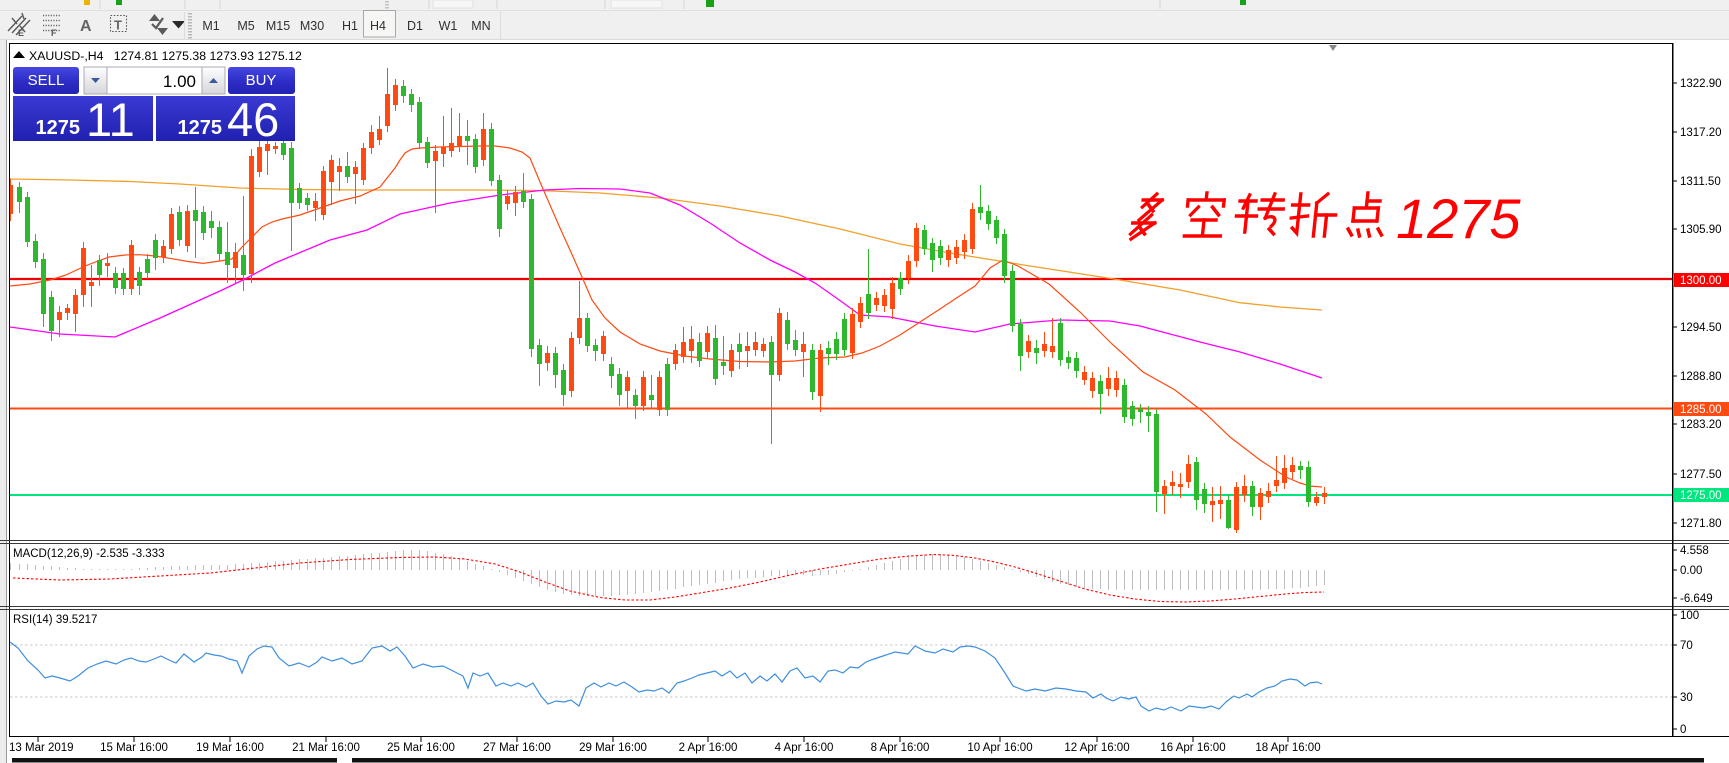 This screenshot has height=763, width=1729. Describe the element at coordinates (999, 748) in the screenshot. I see `svg-text: 10 Apr 16:00` at that location.